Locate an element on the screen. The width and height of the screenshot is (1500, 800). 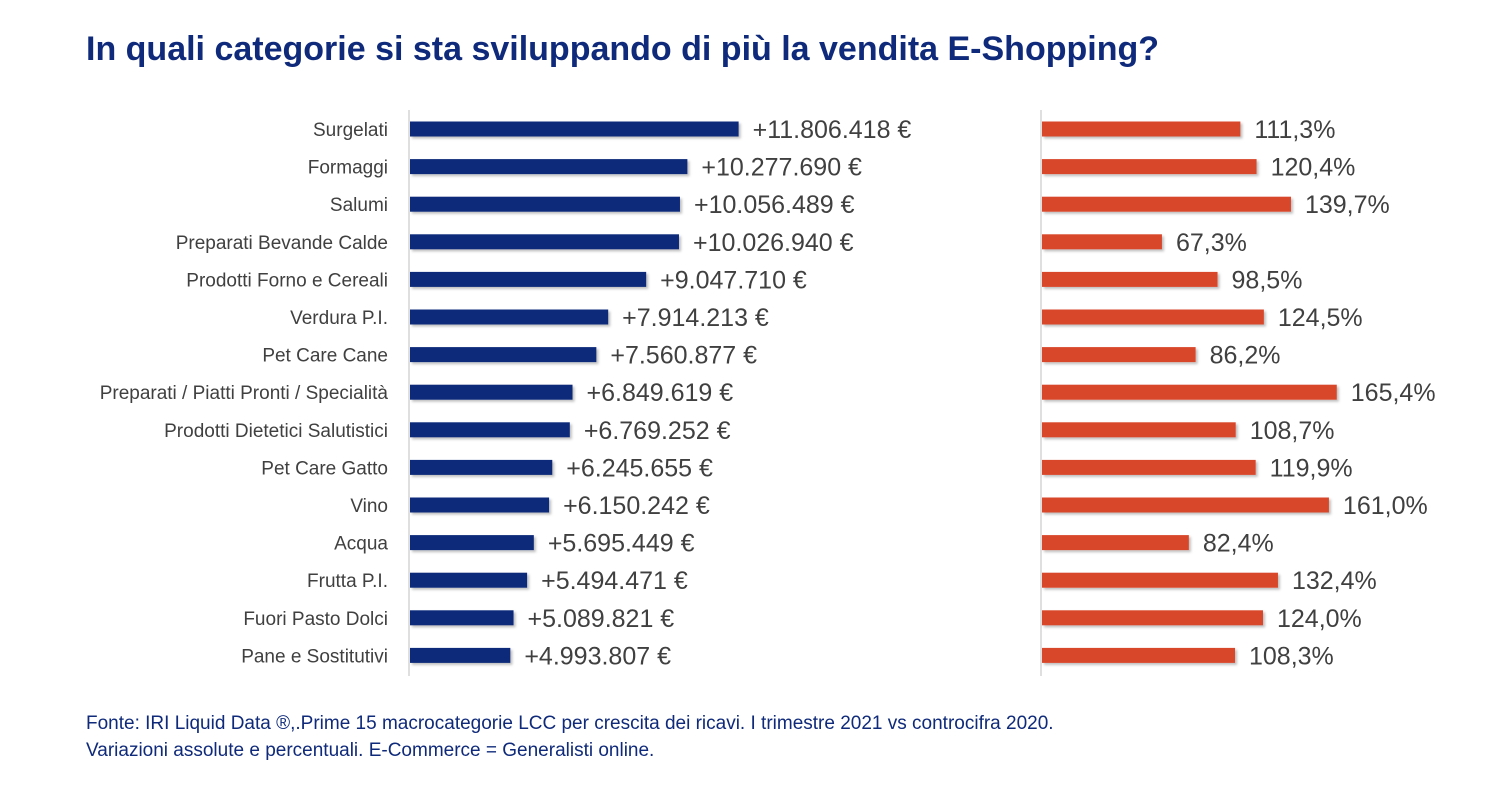
percent-growth-label: 82,4% is located at coordinates (1238, 544).